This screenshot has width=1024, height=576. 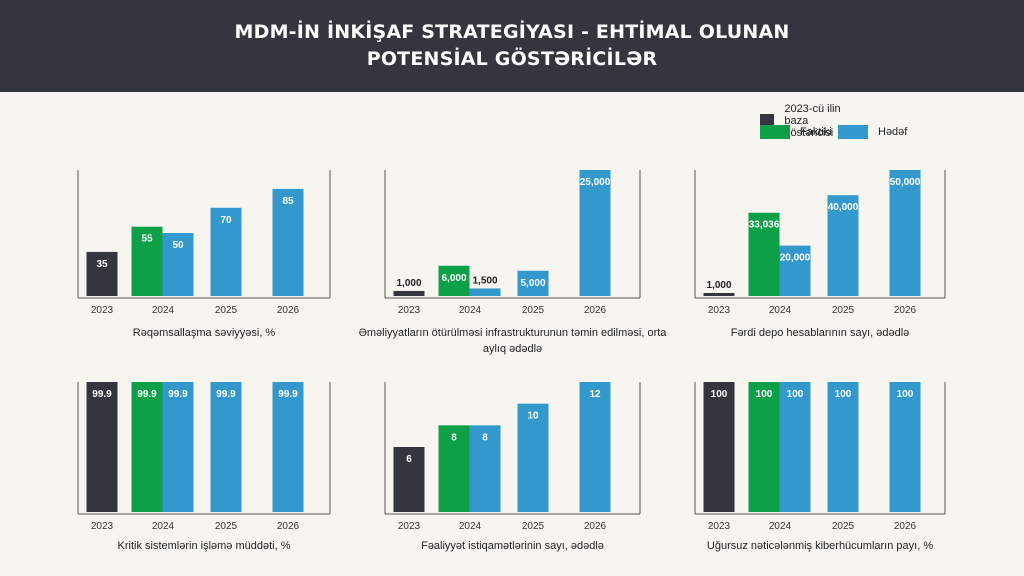 I want to click on data-label-2024-target: 99.9, so click(x=178, y=394).